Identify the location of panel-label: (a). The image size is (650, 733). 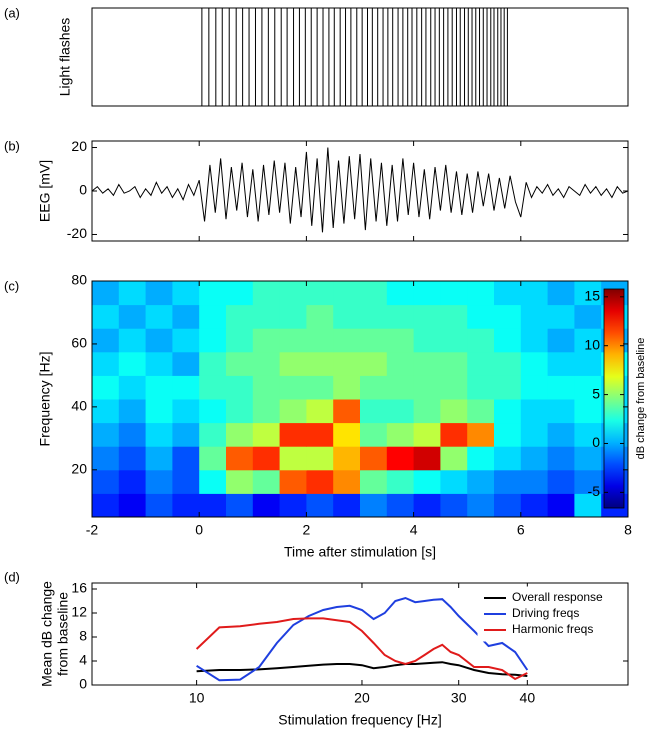
(12, 12).